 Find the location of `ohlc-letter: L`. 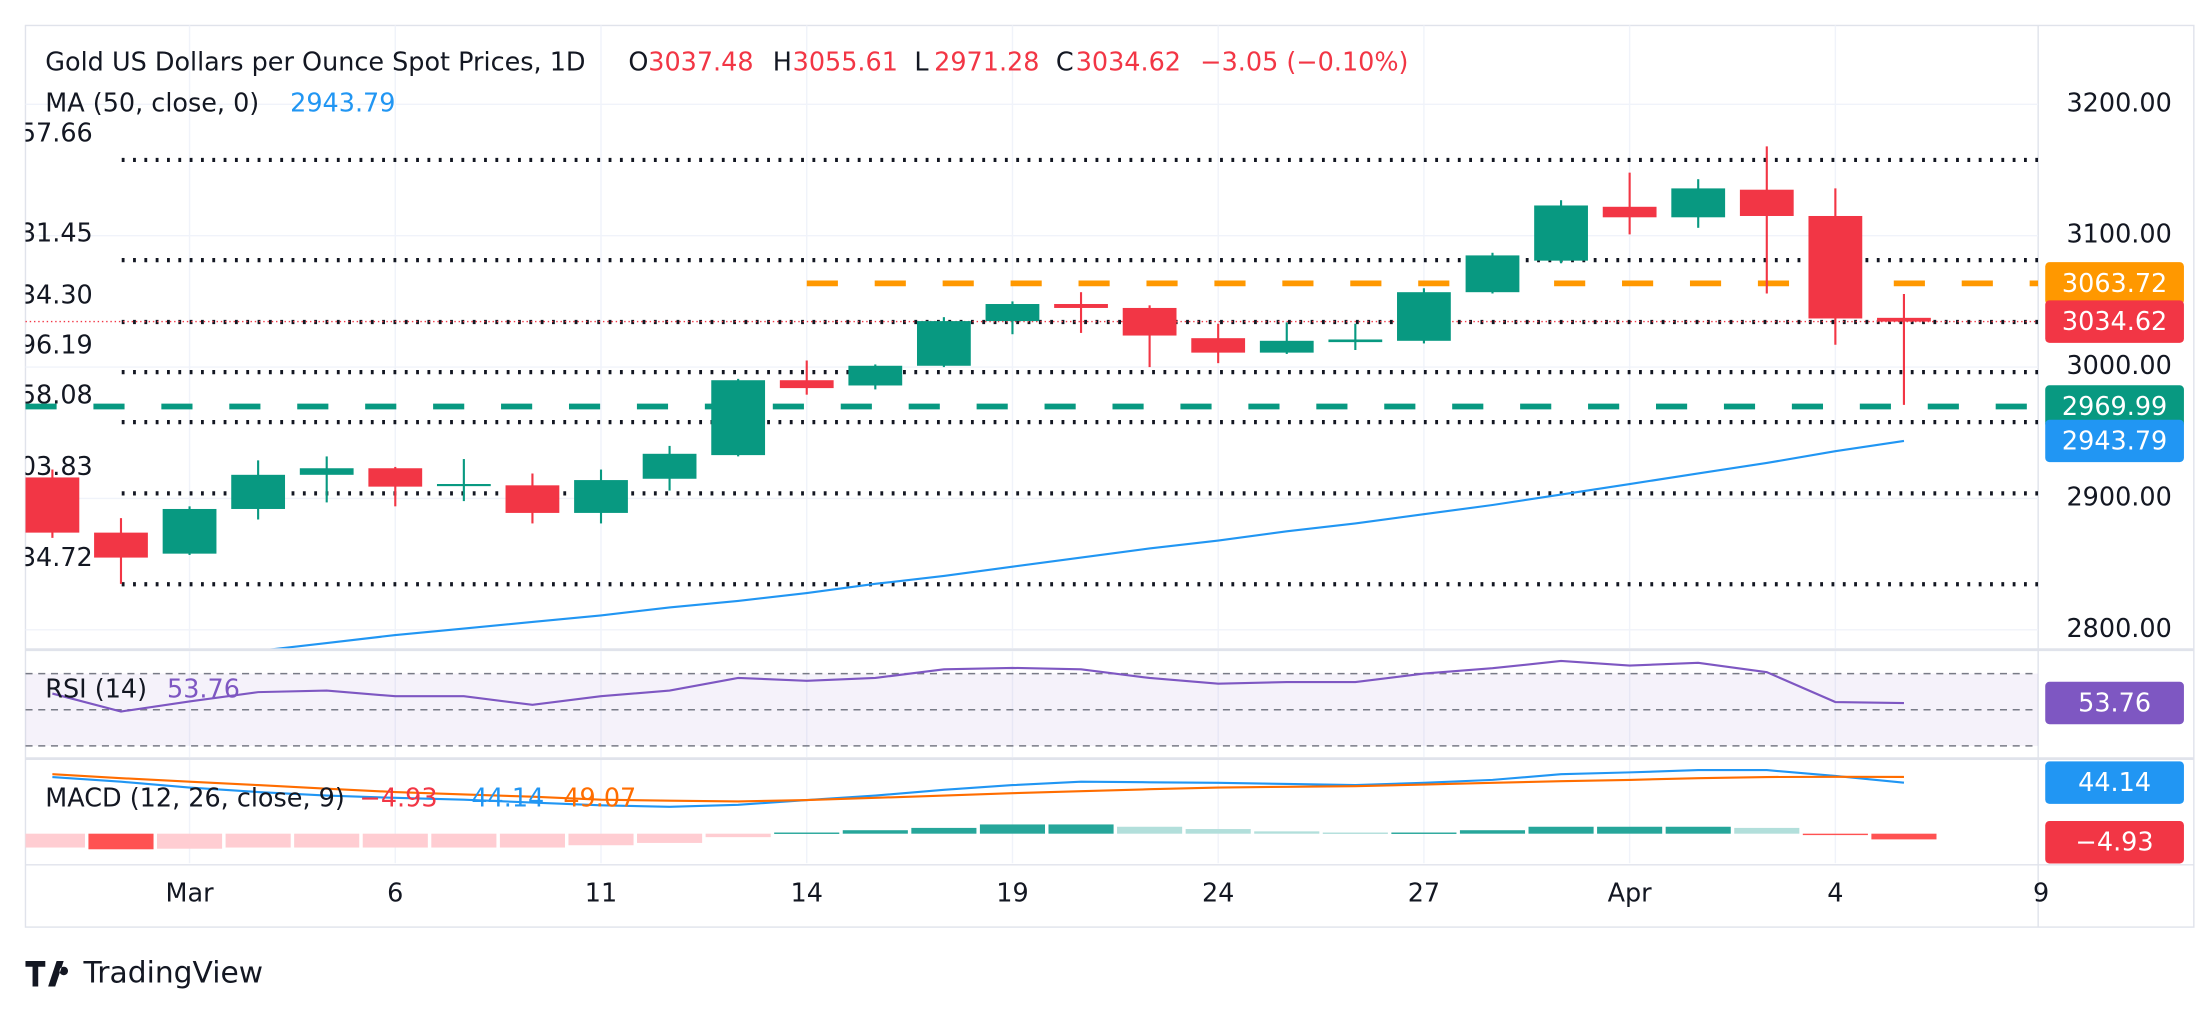

ohlc-letter: L is located at coordinates (921, 63).